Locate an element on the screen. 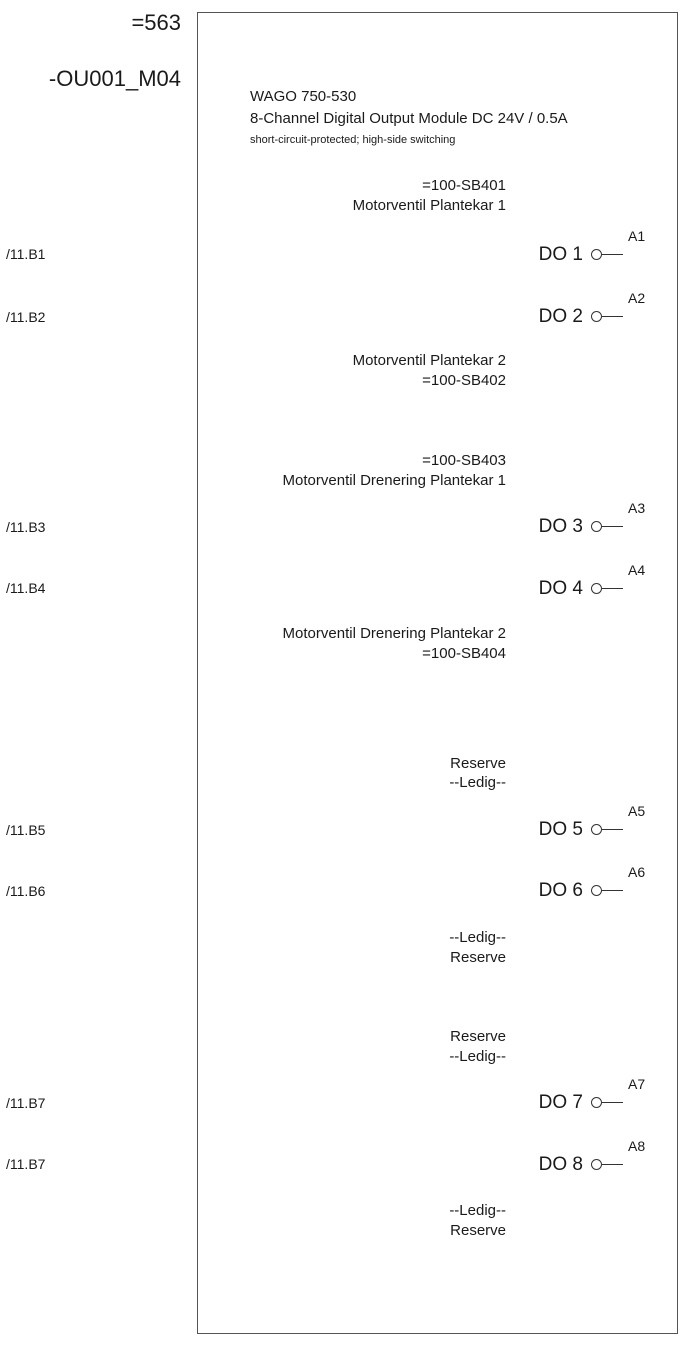 The height and width of the screenshot is (1348, 684). channel-label-do4: DO 4 is located at coordinates (560, 588).